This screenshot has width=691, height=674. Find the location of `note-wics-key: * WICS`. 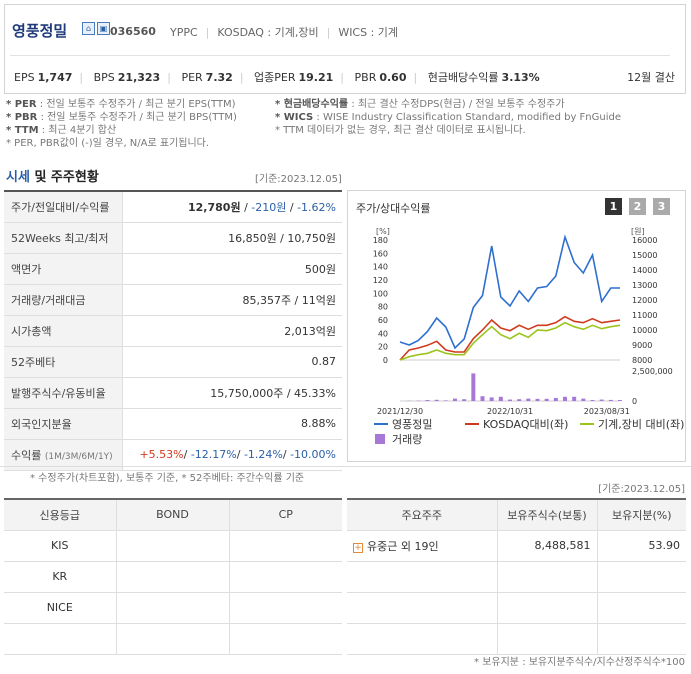

note-wics-key: * WICS is located at coordinates (294, 117).